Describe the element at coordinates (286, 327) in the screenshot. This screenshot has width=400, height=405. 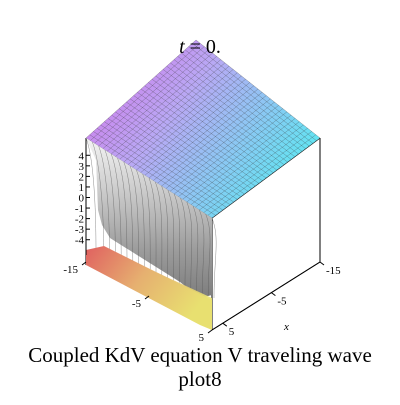
I see `right-axis-label: x` at that location.